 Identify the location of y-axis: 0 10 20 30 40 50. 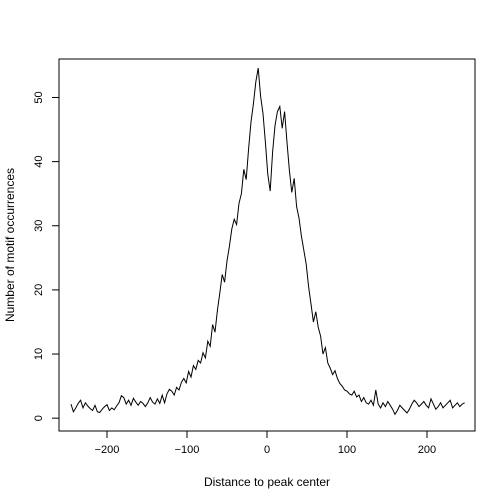
(46, 256).